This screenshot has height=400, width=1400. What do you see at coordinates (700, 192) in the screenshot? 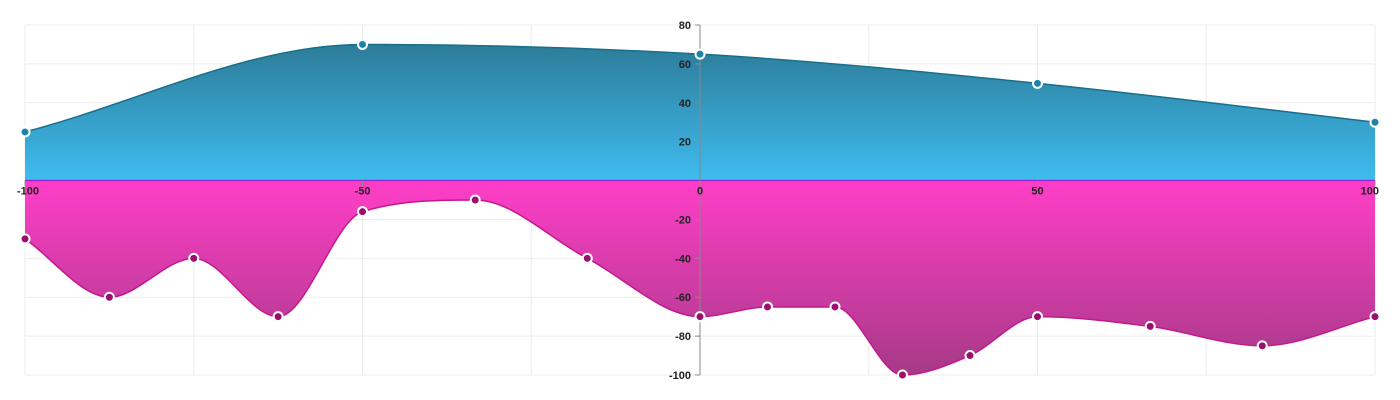
I see `x-tick-label: 0` at bounding box center [700, 192].